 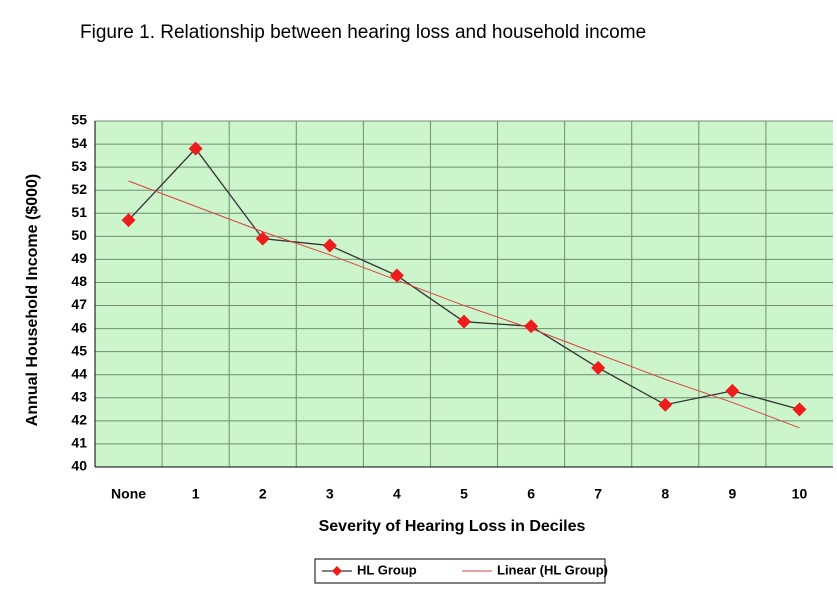 What do you see at coordinates (79, 466) in the screenshot?
I see `y-tick-label: 40` at bounding box center [79, 466].